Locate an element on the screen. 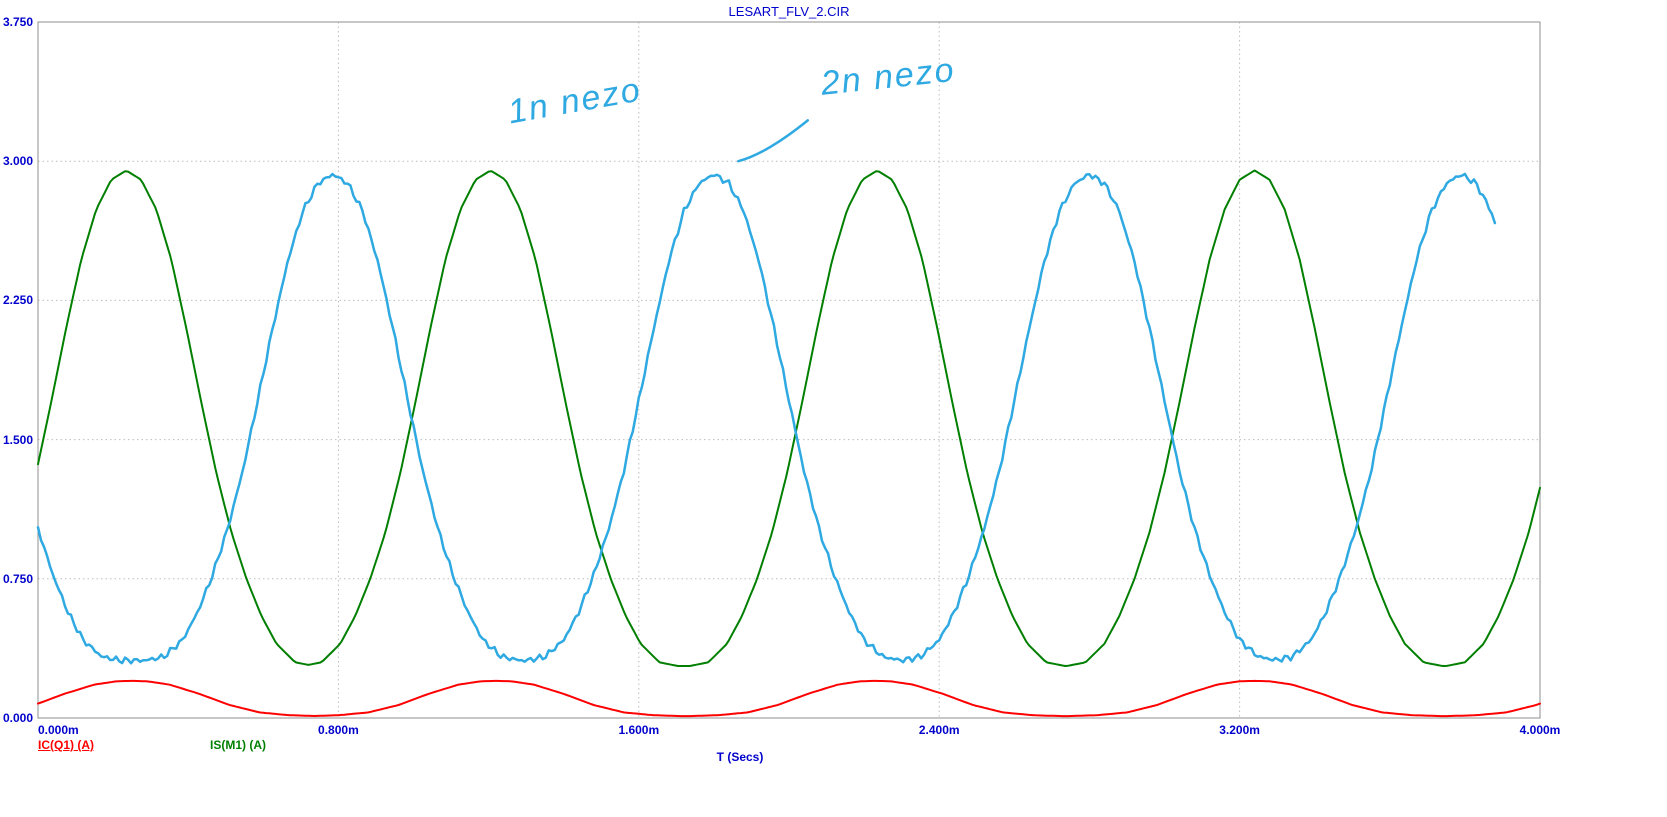 Image resolution: width=1667 pixels, height=817 pixels. x-tick-label: 4.000m is located at coordinates (1540, 730).